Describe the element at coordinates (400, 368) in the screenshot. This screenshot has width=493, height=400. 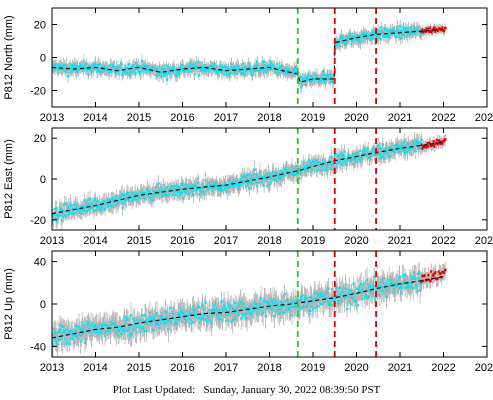
I see `x-tick-label: 2021` at that location.